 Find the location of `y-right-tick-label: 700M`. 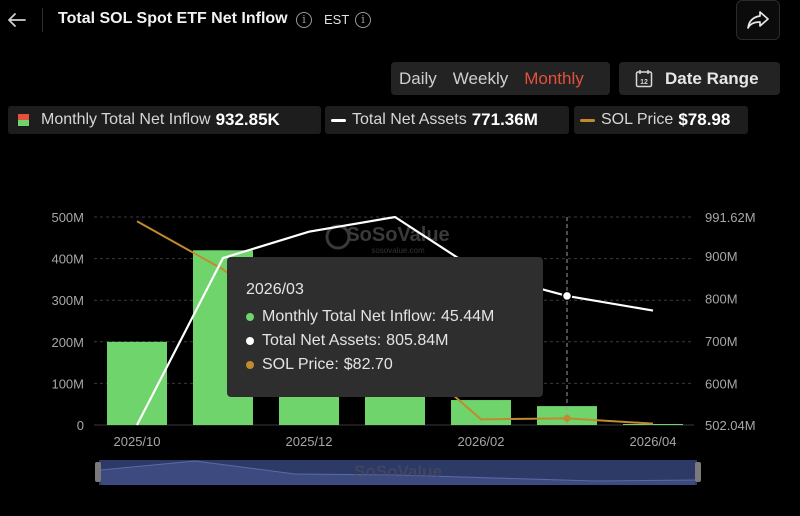

y-right-tick-label: 700M is located at coordinates (721, 341).